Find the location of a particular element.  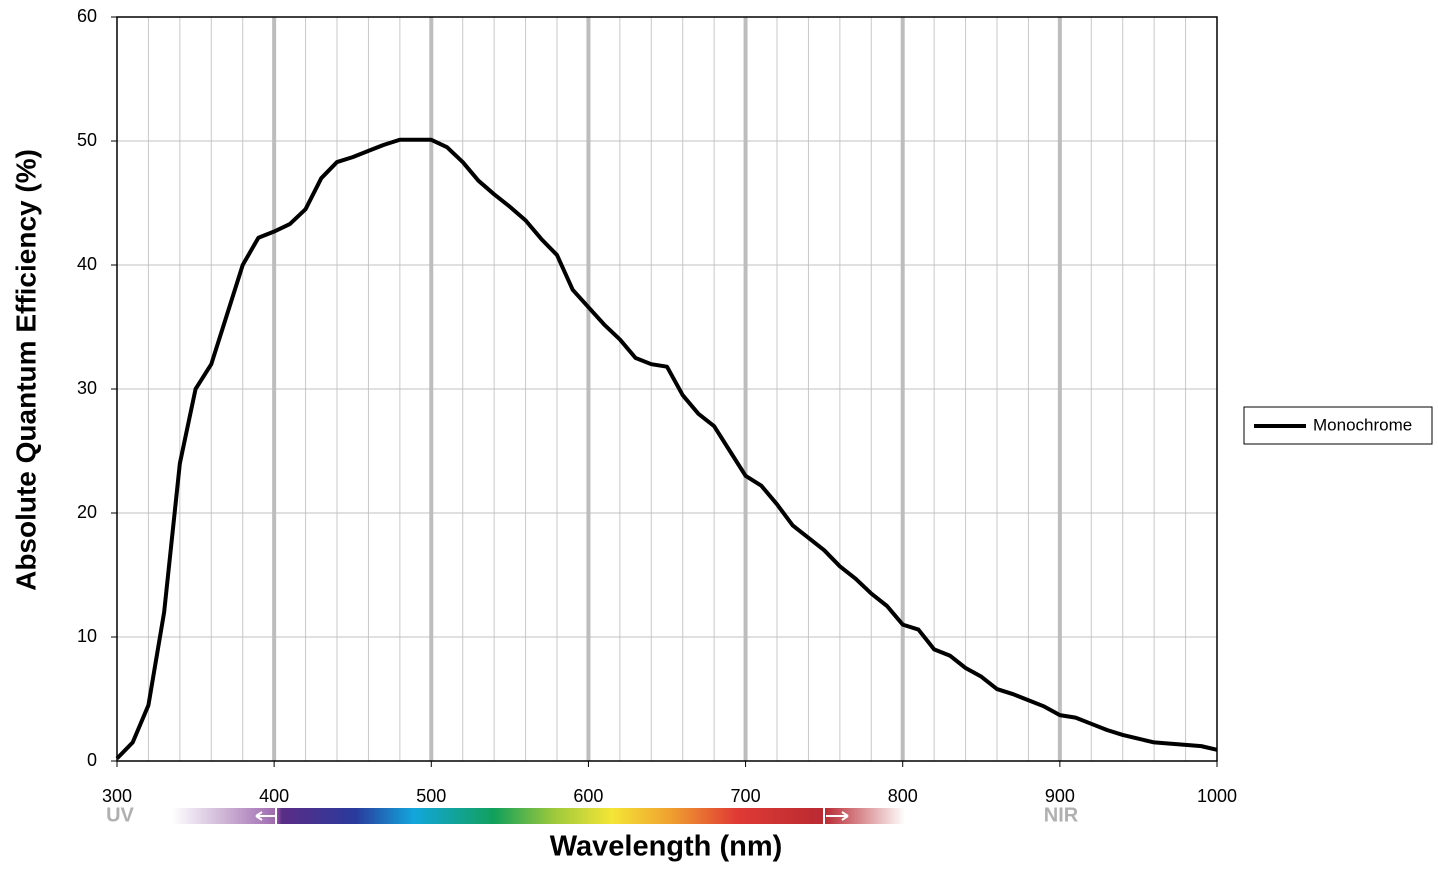

x-tick-label: 900 is located at coordinates (1060, 796).